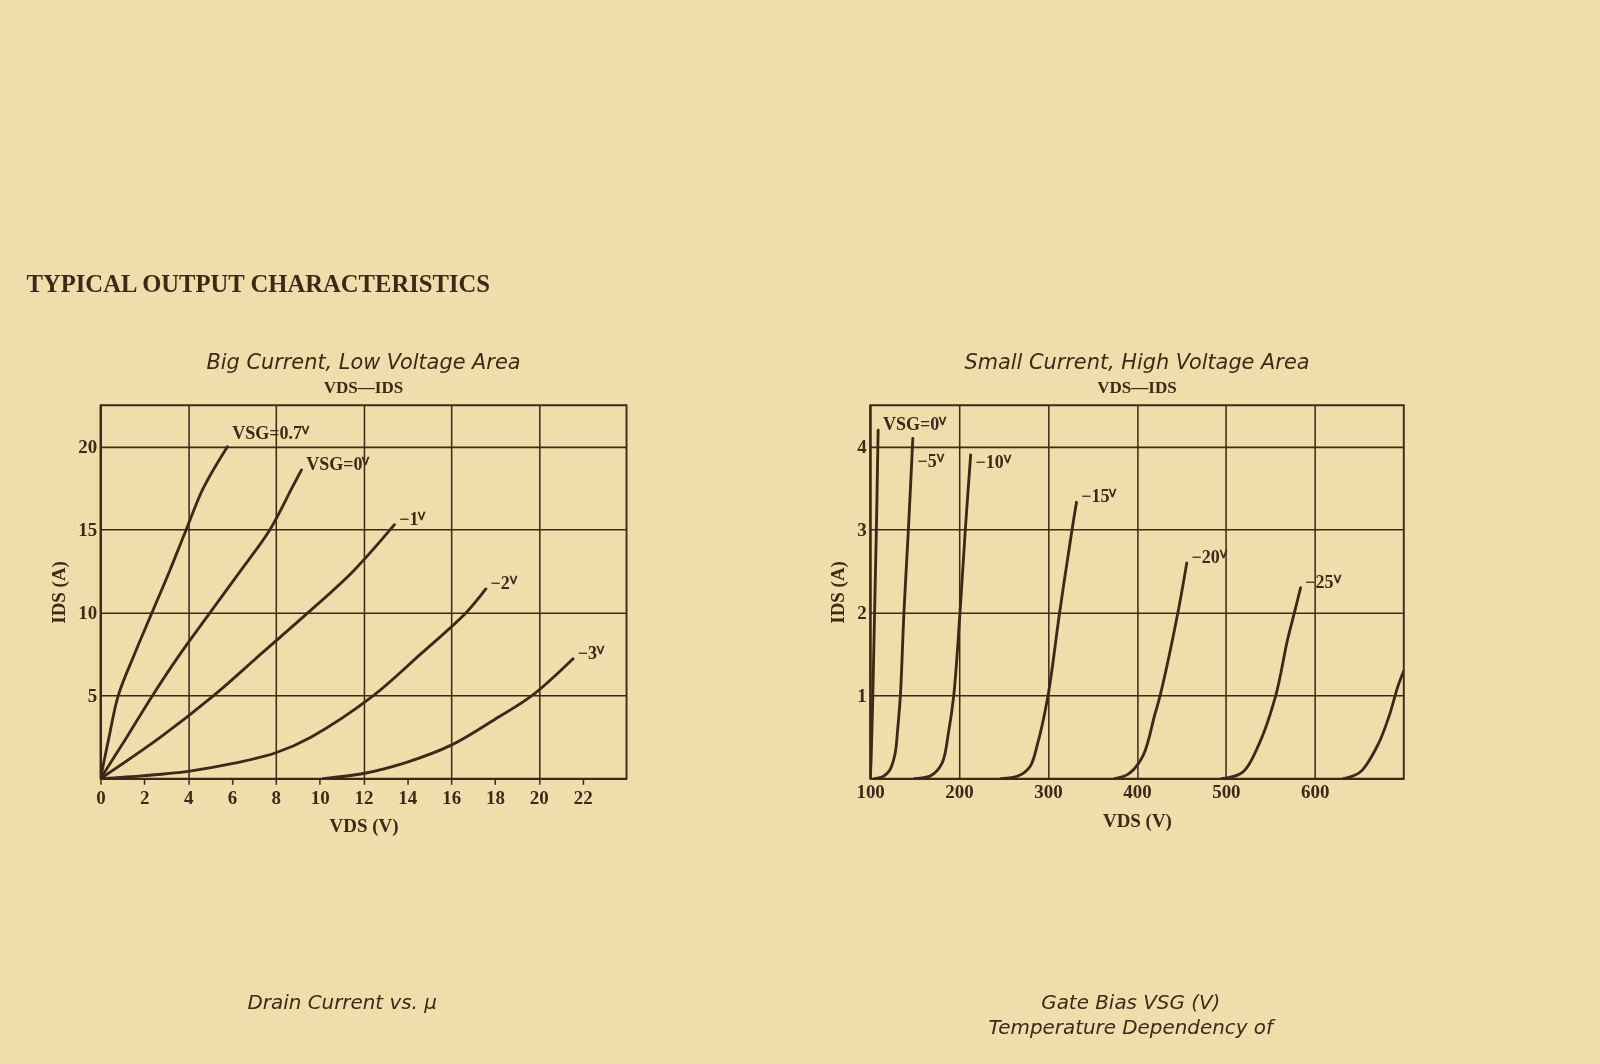 The width and height of the screenshot is (1600, 1064). Describe the element at coordinates (92, 695) in the screenshot. I see `y-tick-label: 5` at that location.